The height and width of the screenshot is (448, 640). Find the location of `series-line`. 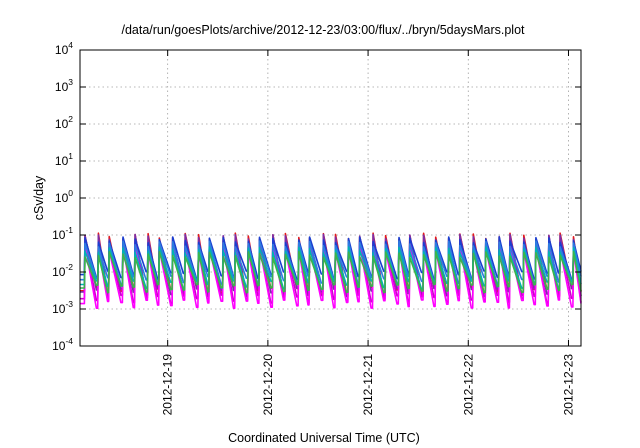

series-line is located at coordinates (331, 272).